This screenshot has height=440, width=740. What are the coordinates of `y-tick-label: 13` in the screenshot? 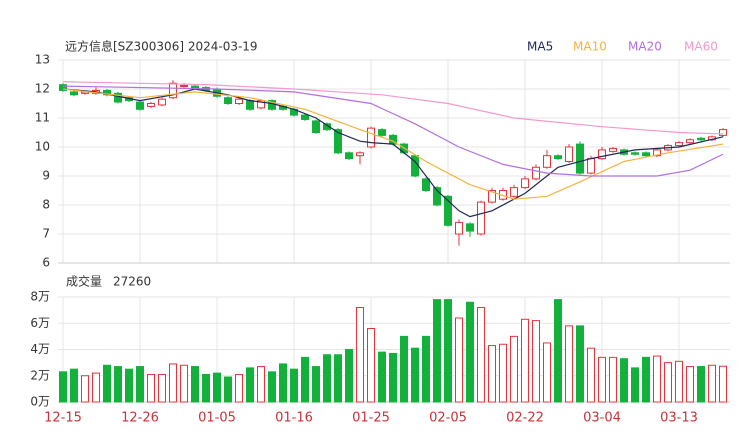 It's located at (42, 60).